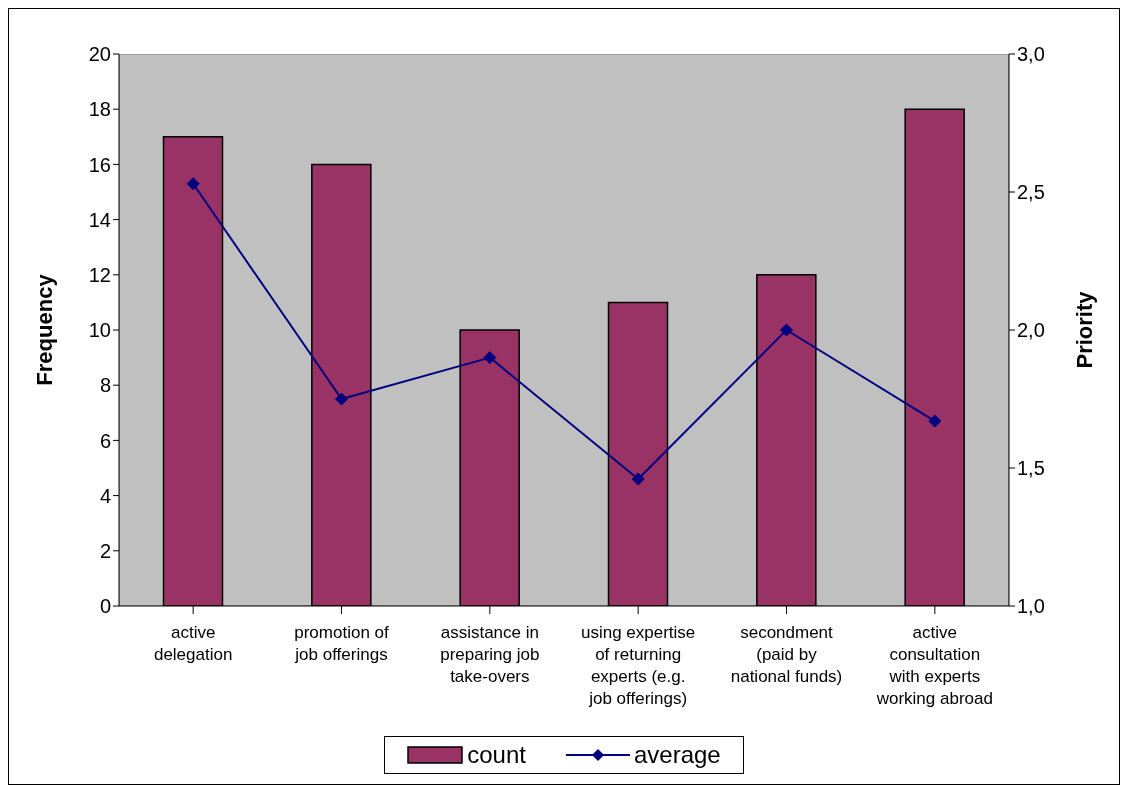  Describe the element at coordinates (342, 643) in the screenshot. I see `x-tick-label: promotion of job offerings` at that location.